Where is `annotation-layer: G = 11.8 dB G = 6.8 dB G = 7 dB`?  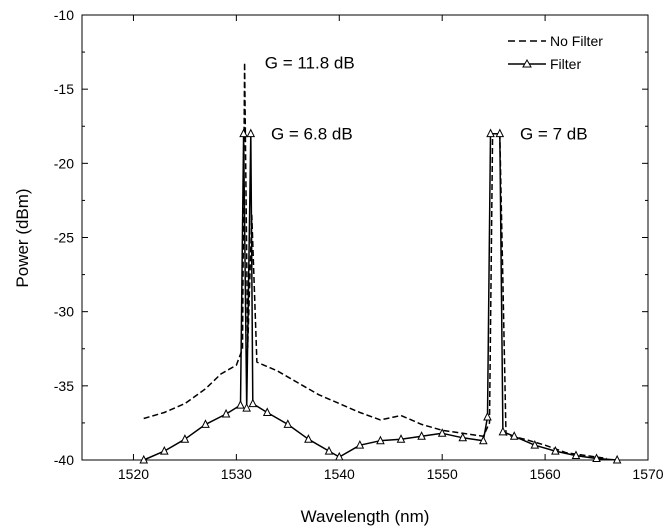 annotation-layer: G = 11.8 dB G = 6.8 dB G = 7 dB is located at coordinates (426, 98).